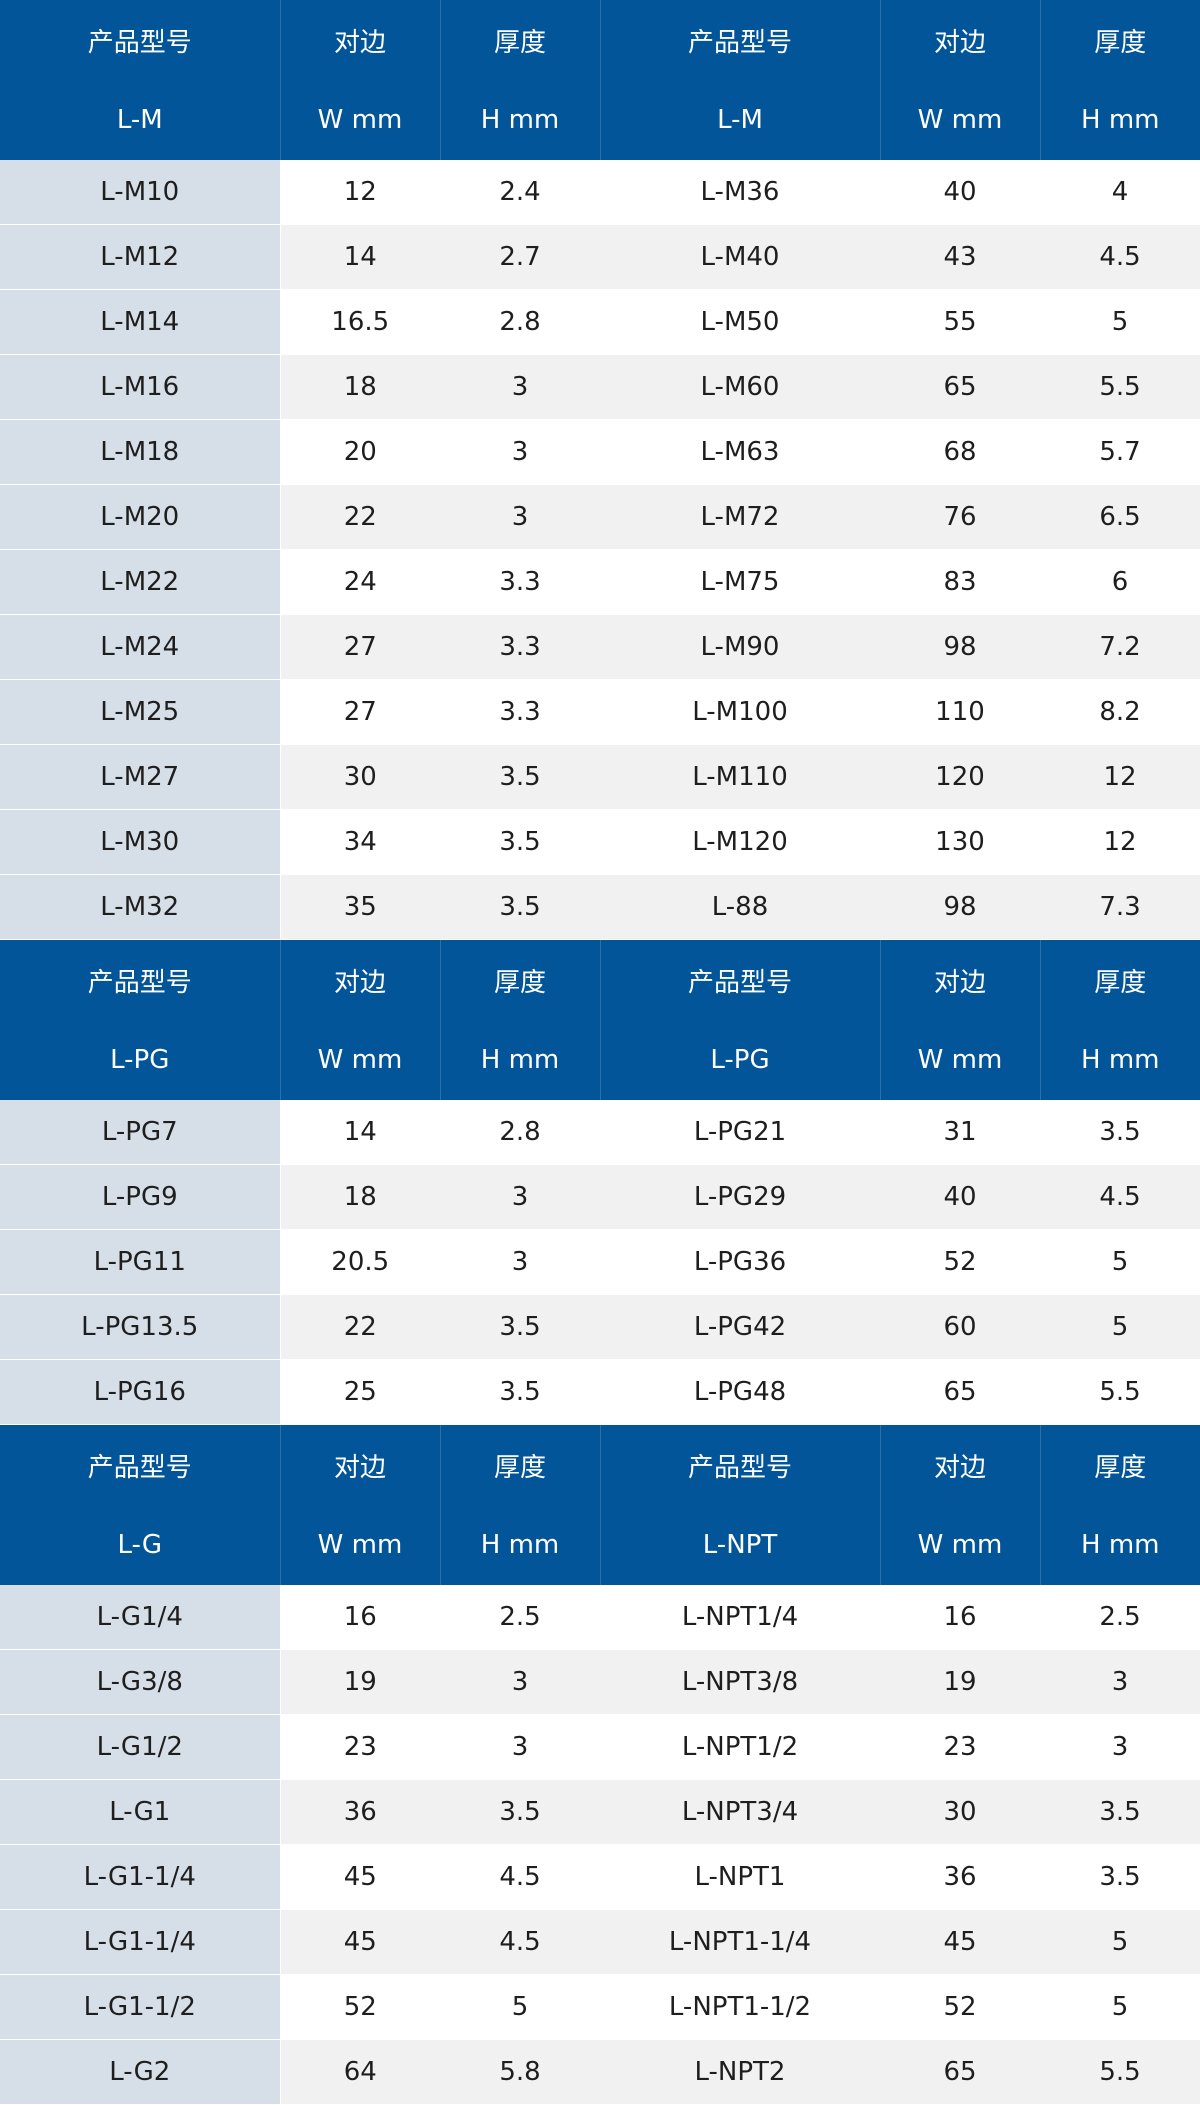 The width and height of the screenshot is (1200, 2105). I want to click on model-cell: L-M18, so click(140, 452).